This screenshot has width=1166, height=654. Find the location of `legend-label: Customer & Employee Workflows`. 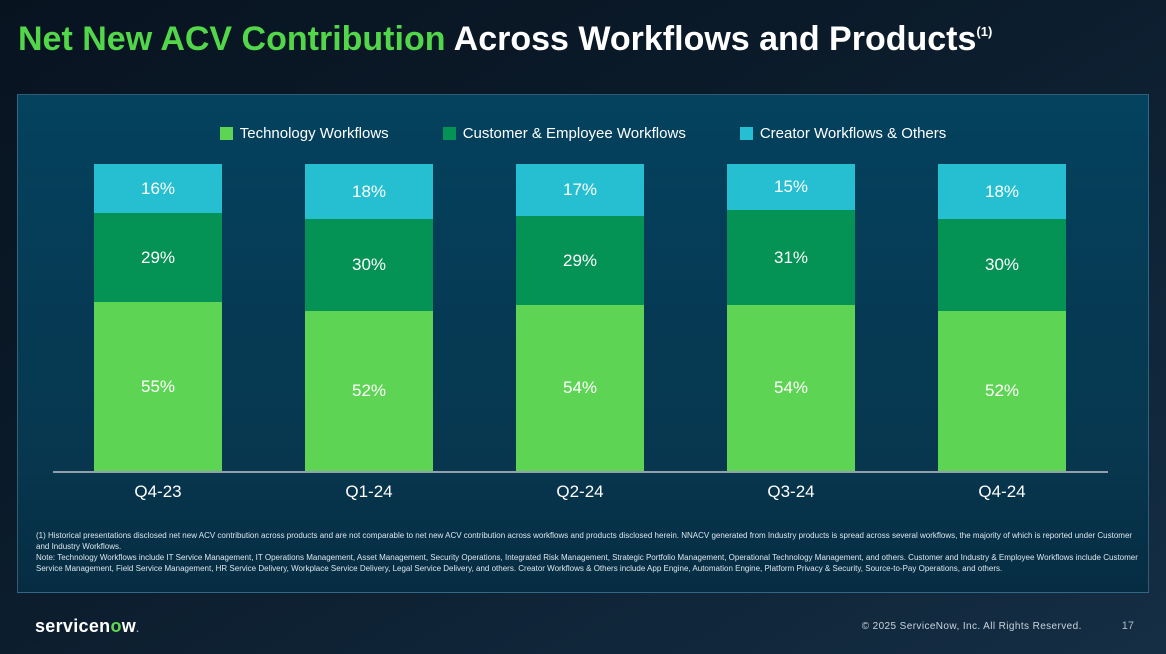

legend-label: Customer & Employee Workflows is located at coordinates (574, 133).